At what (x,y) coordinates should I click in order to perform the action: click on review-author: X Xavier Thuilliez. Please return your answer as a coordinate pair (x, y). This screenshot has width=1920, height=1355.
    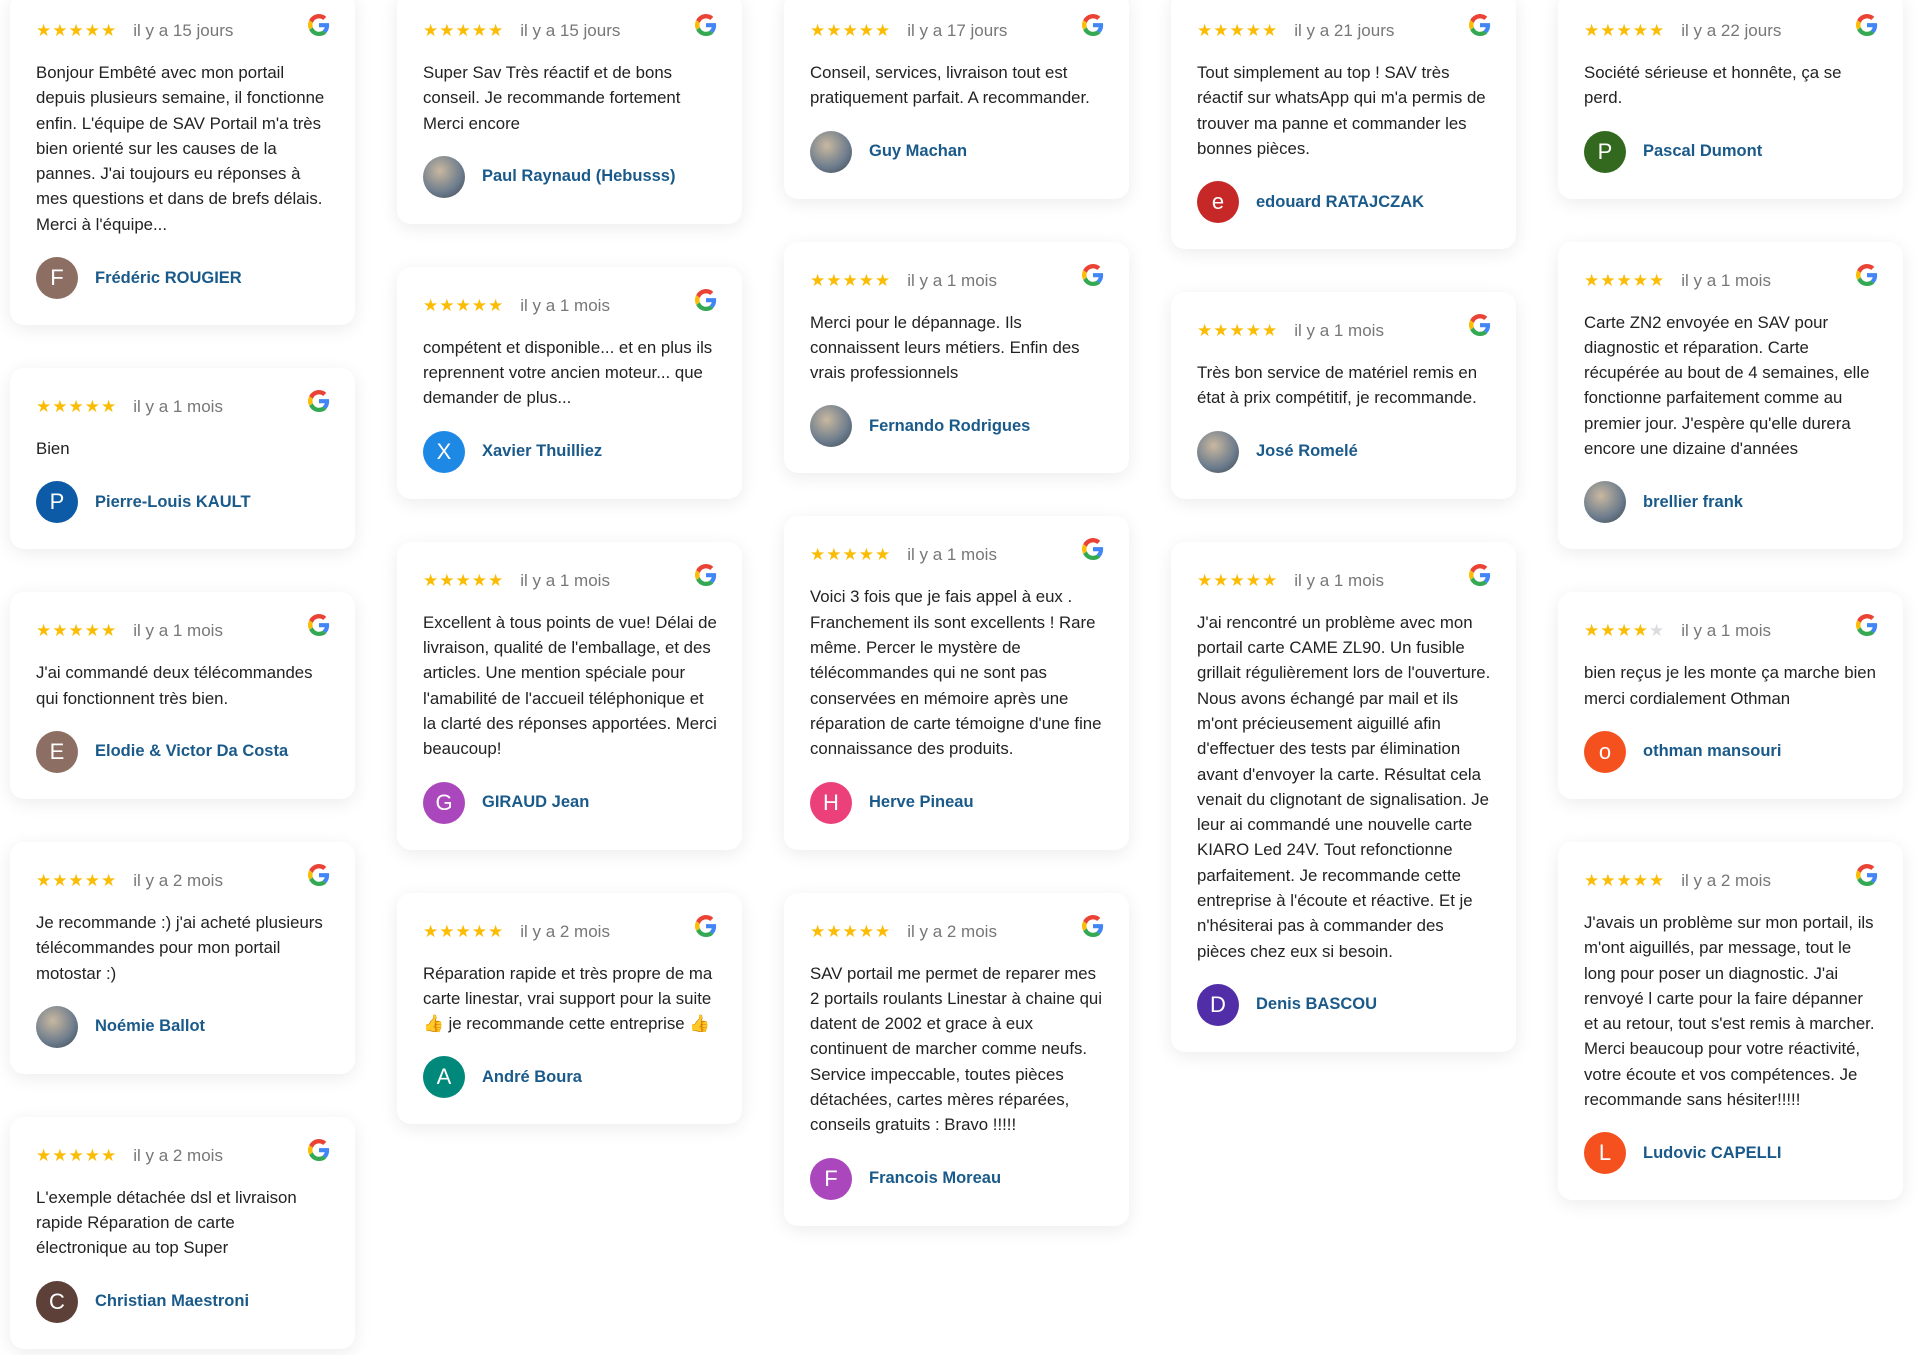
    Looking at the image, I should click on (570, 451).